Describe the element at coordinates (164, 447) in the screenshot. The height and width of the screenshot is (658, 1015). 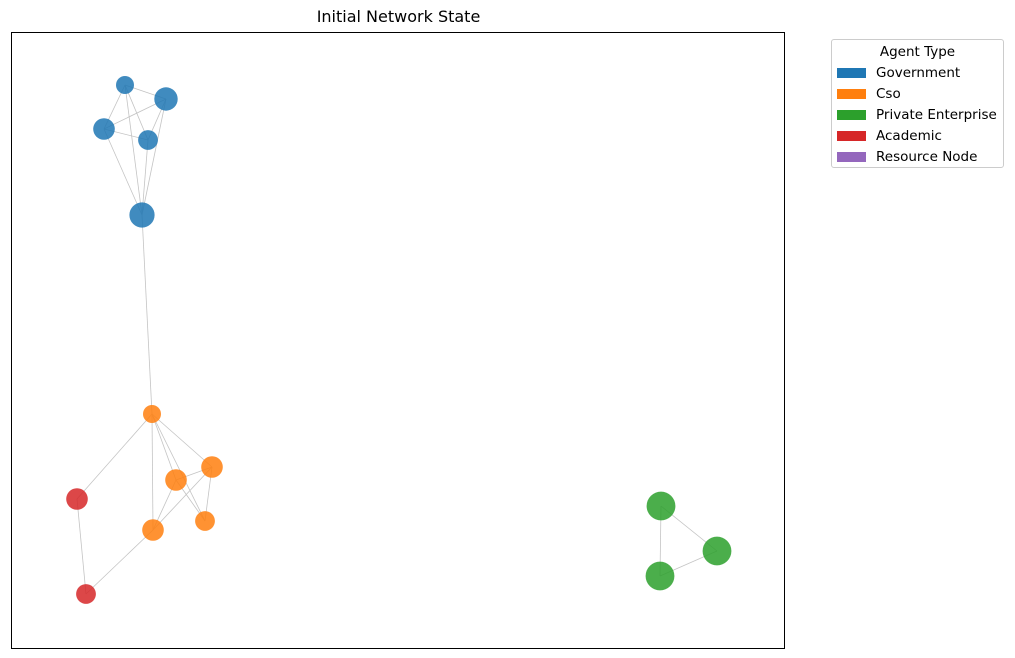
I see `edge-c1-c3` at that location.